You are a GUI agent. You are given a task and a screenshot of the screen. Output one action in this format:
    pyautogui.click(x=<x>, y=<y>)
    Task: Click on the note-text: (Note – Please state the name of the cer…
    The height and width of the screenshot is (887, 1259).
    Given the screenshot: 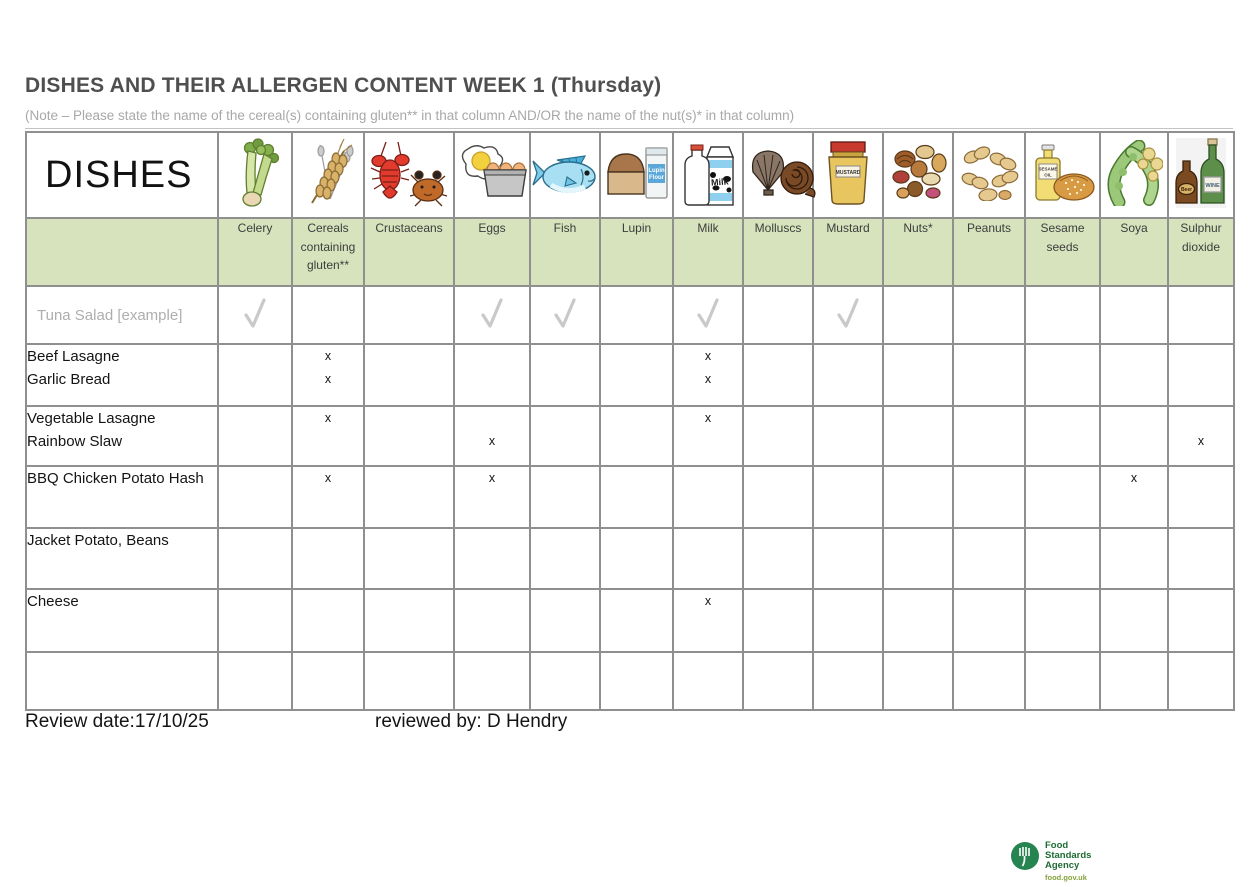 What is the action you would take?
    pyautogui.click(x=410, y=115)
    